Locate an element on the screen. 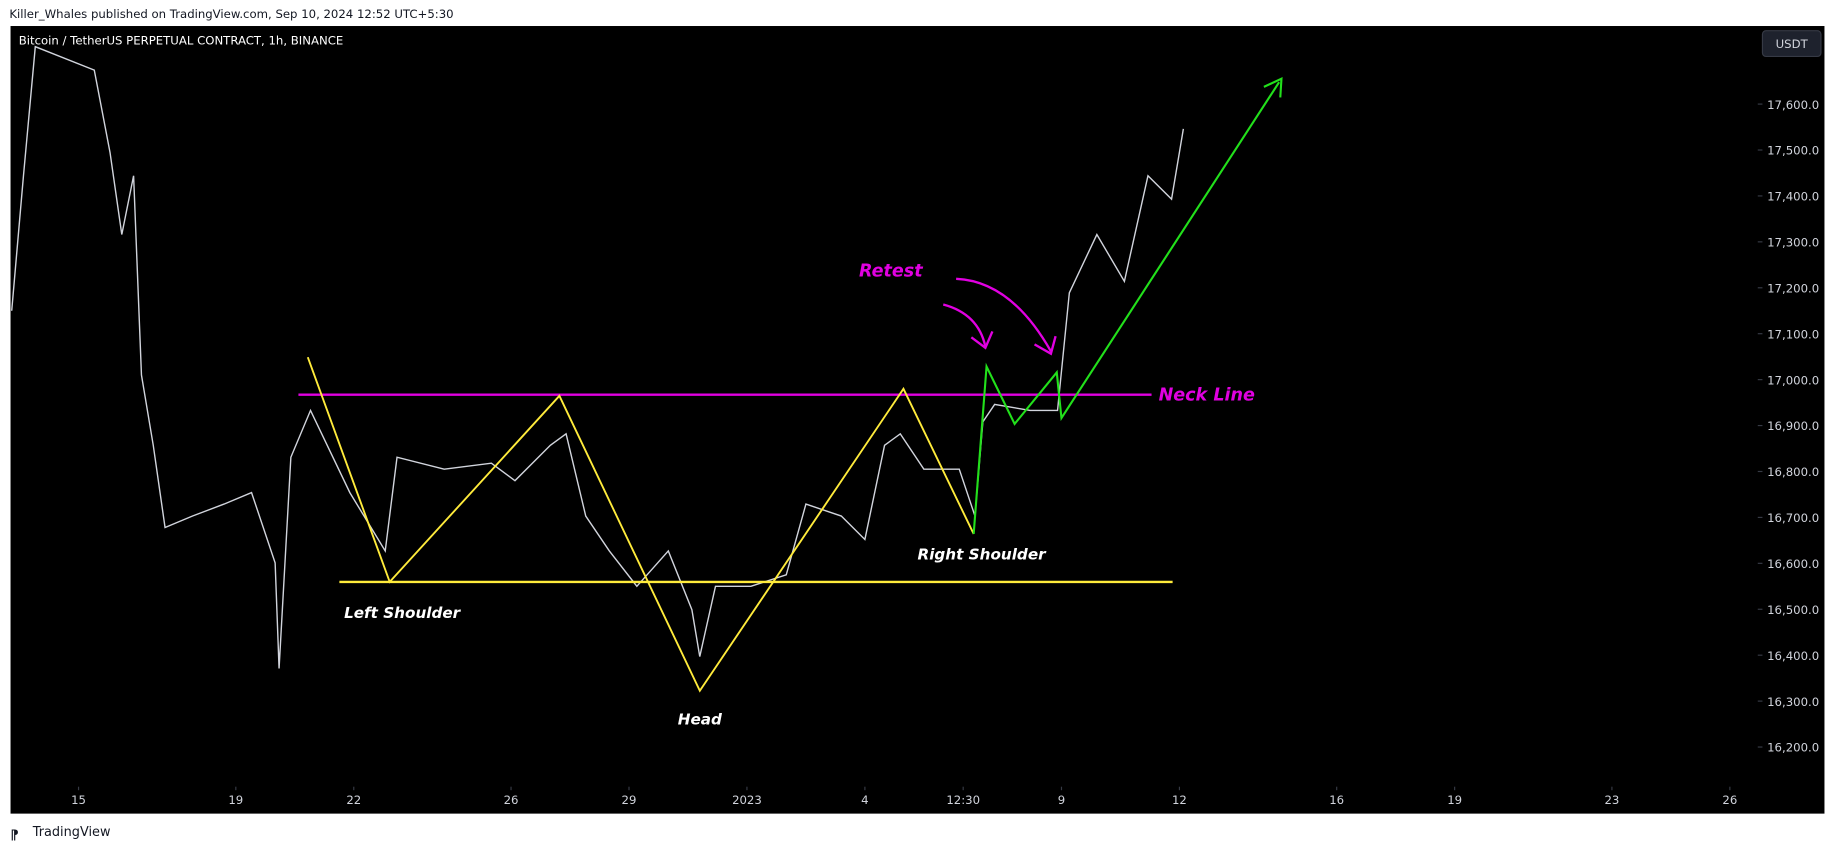 This screenshot has width=1835, height=849. y-tick-label: 16,800.0 is located at coordinates (1793, 472).